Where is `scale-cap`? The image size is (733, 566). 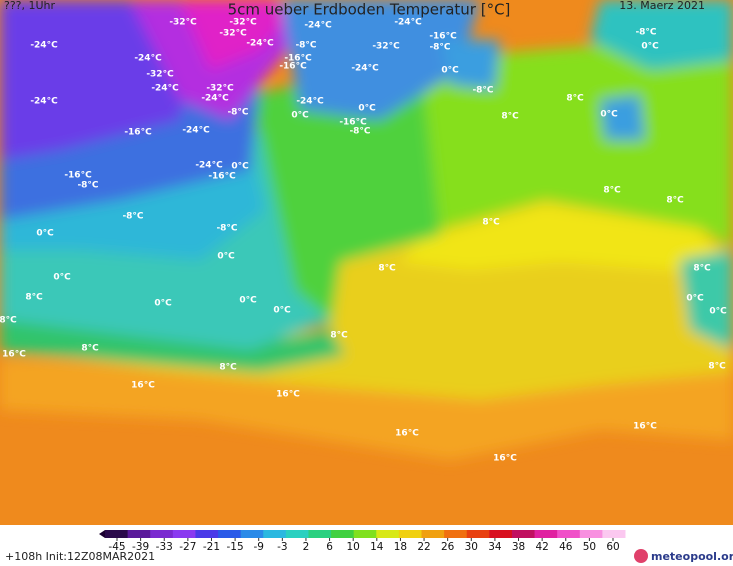 scale-cap is located at coordinates (102, 534).